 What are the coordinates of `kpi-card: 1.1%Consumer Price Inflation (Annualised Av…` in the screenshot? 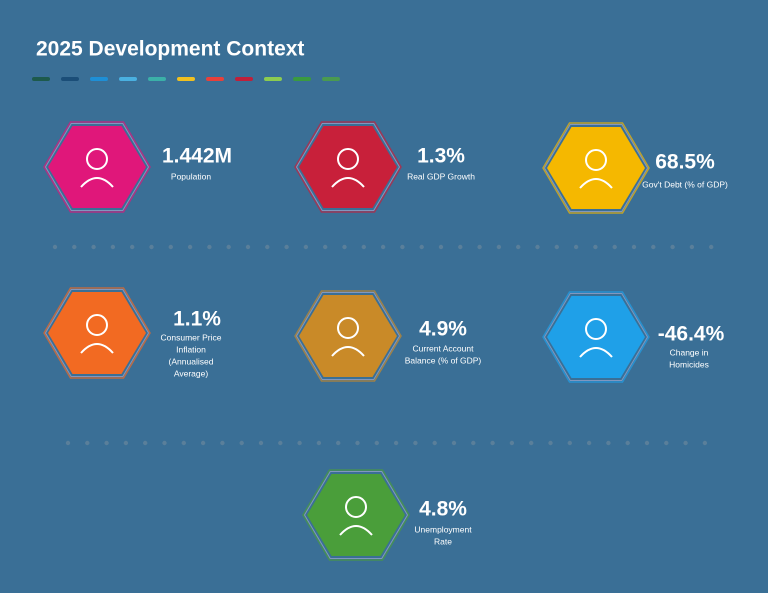 It's located at (132, 333).